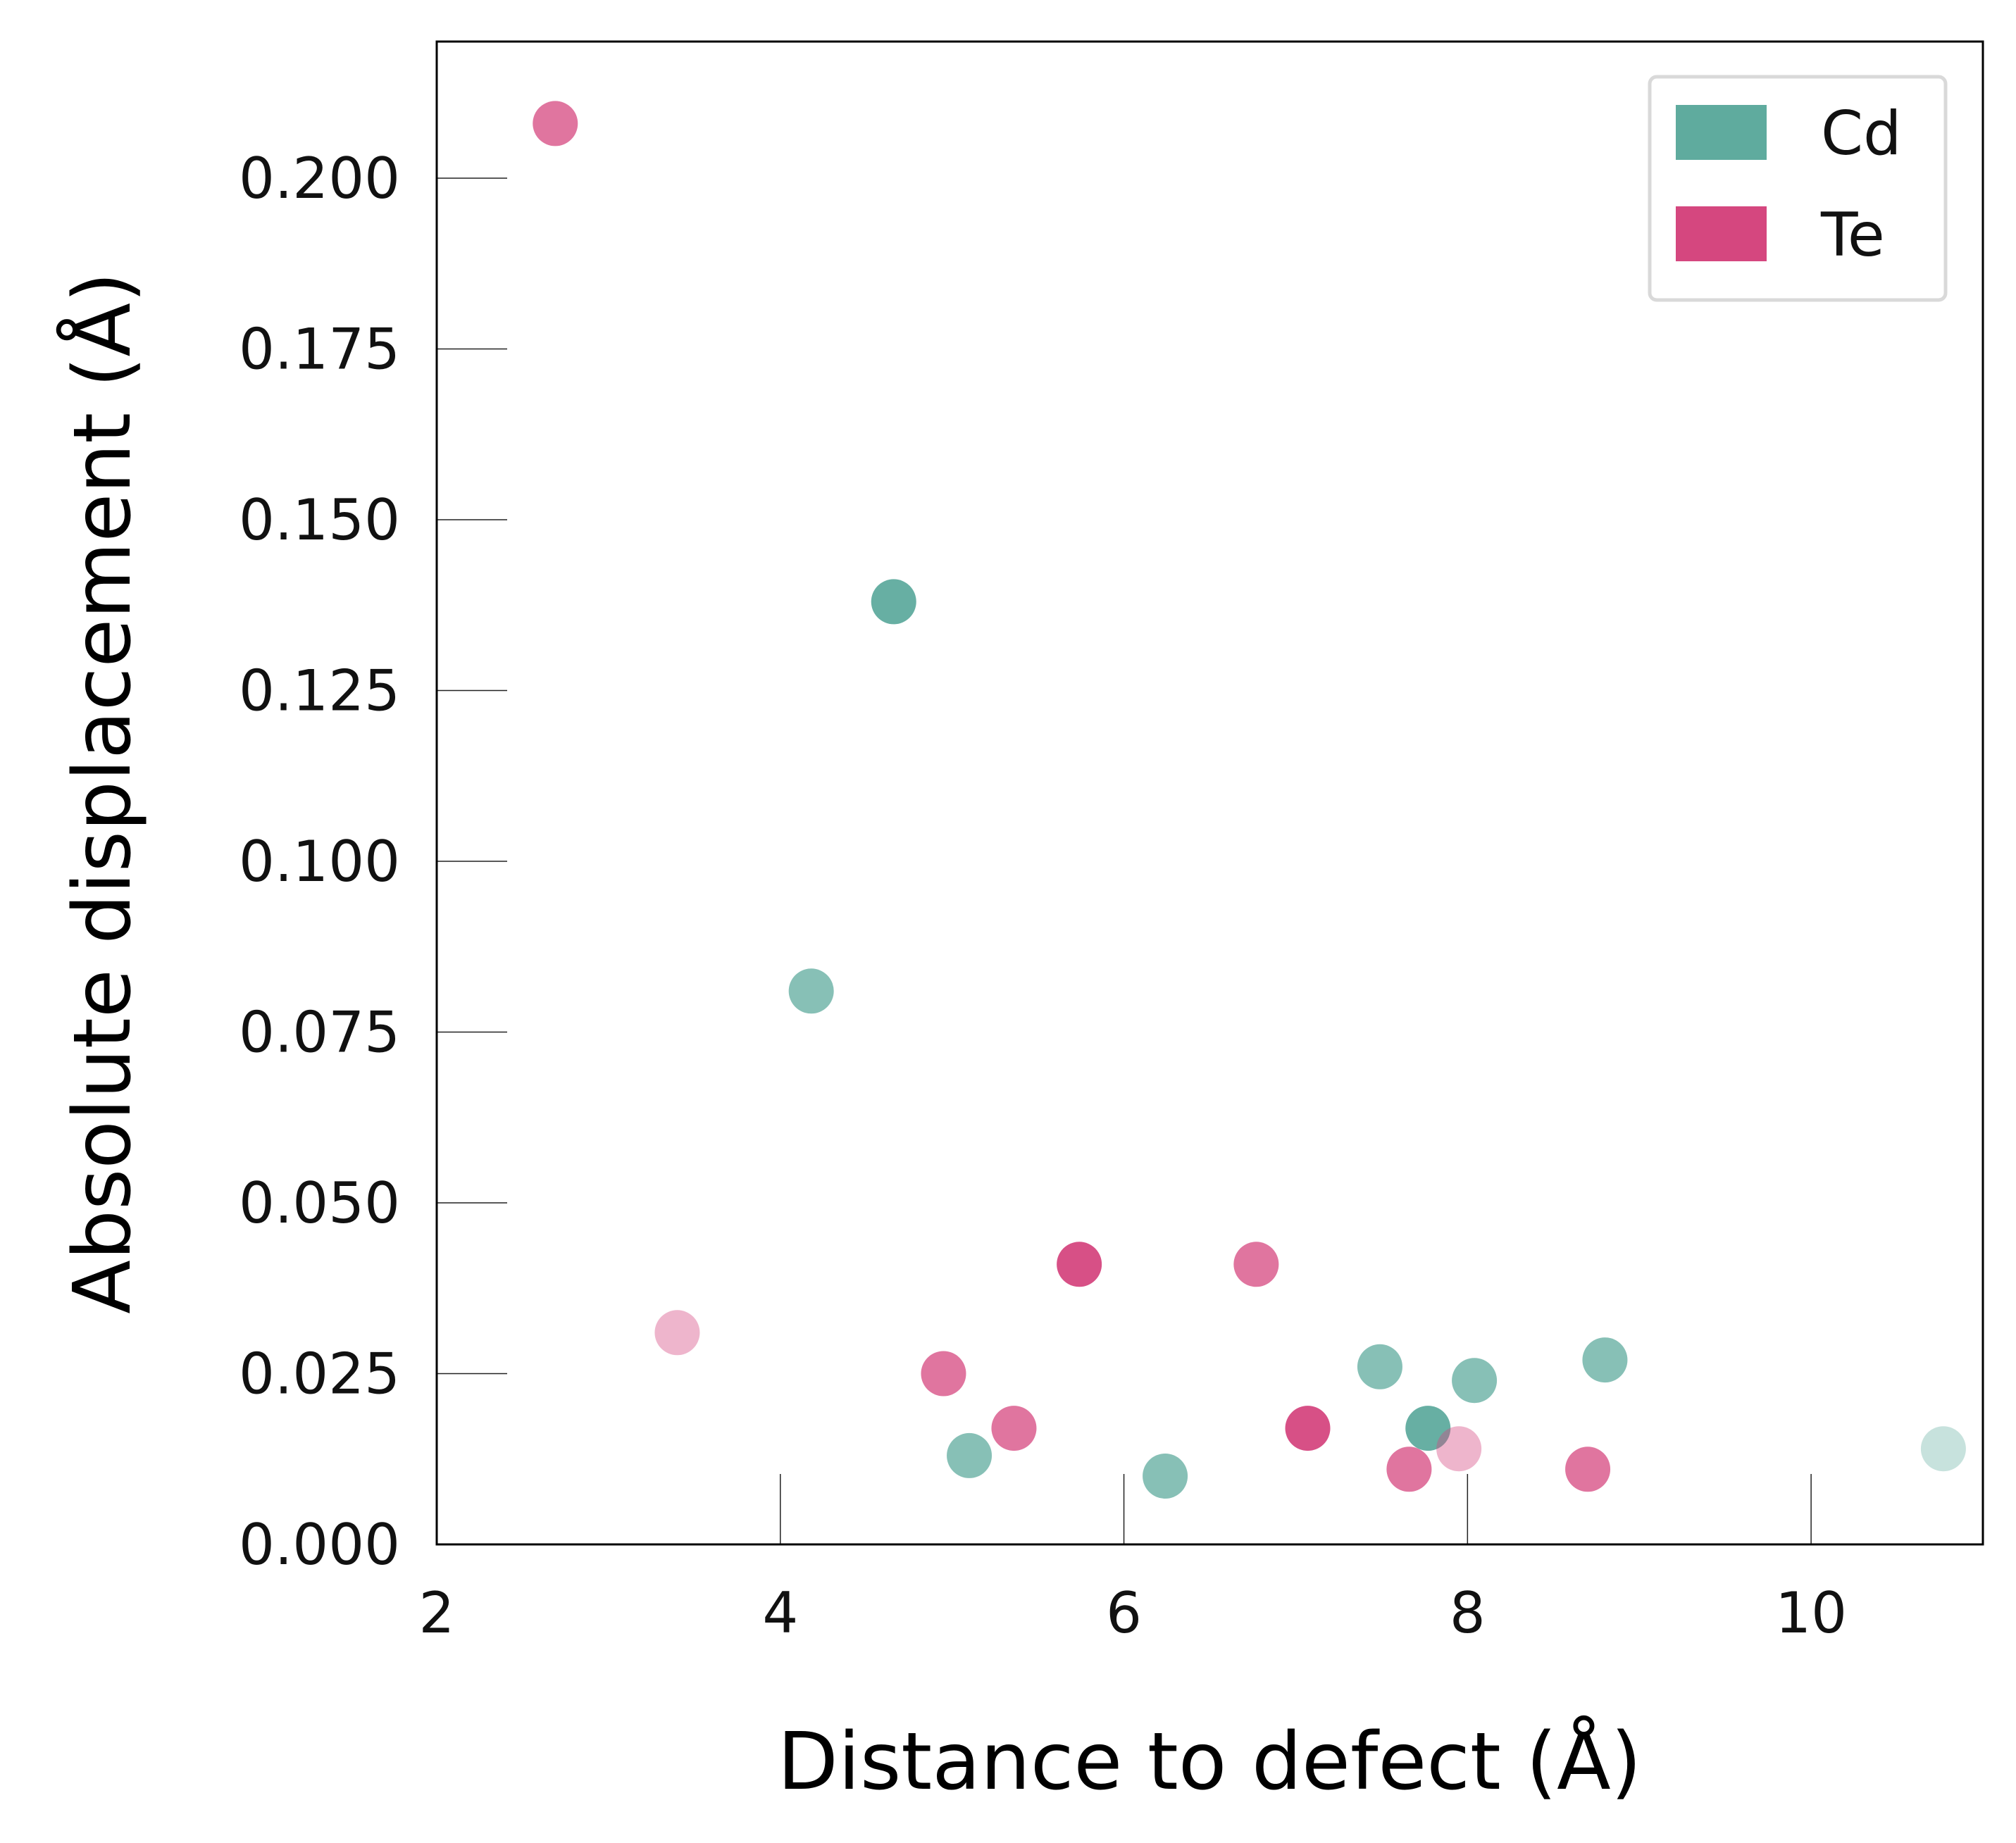 The width and height of the screenshot is (2016, 1843). Describe the element at coordinates (319, 691) in the screenshot. I see `y-tick-label: 0.125` at that location.